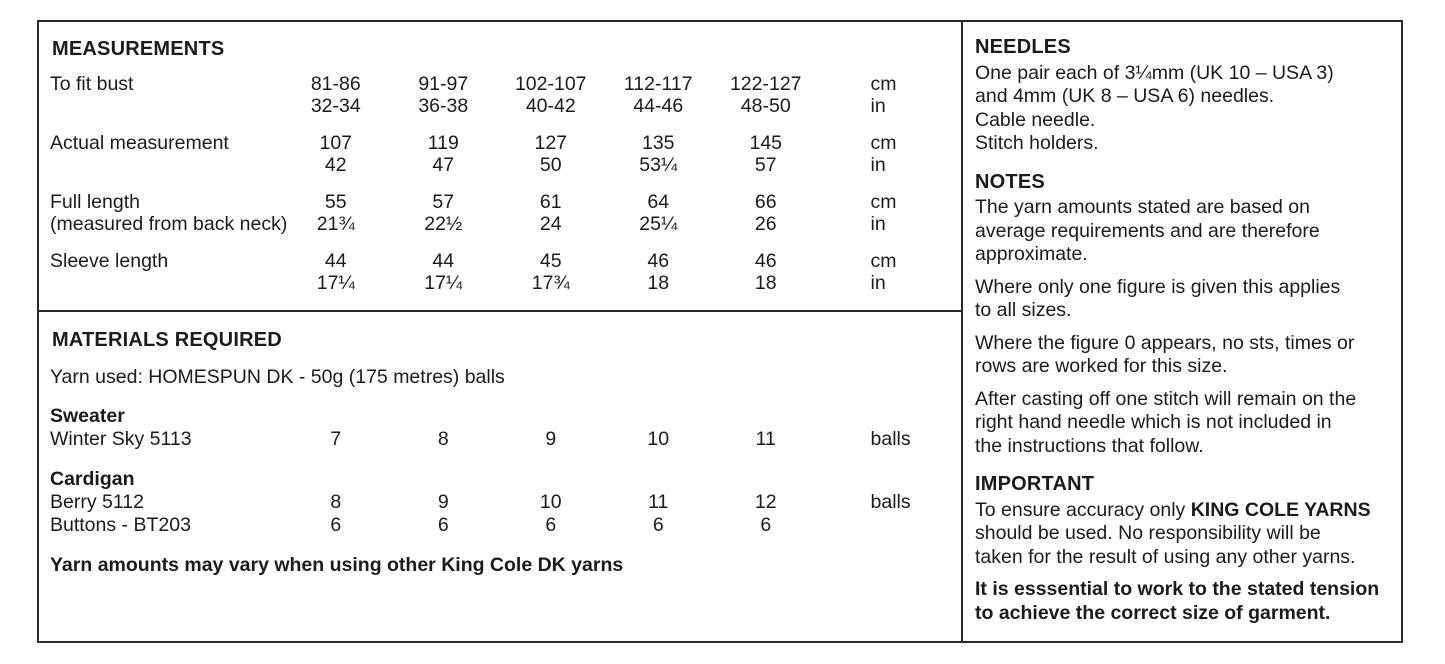 The height and width of the screenshot is (664, 1445). What do you see at coordinates (550, 261) in the screenshot?
I see `size-value: 45` at bounding box center [550, 261].